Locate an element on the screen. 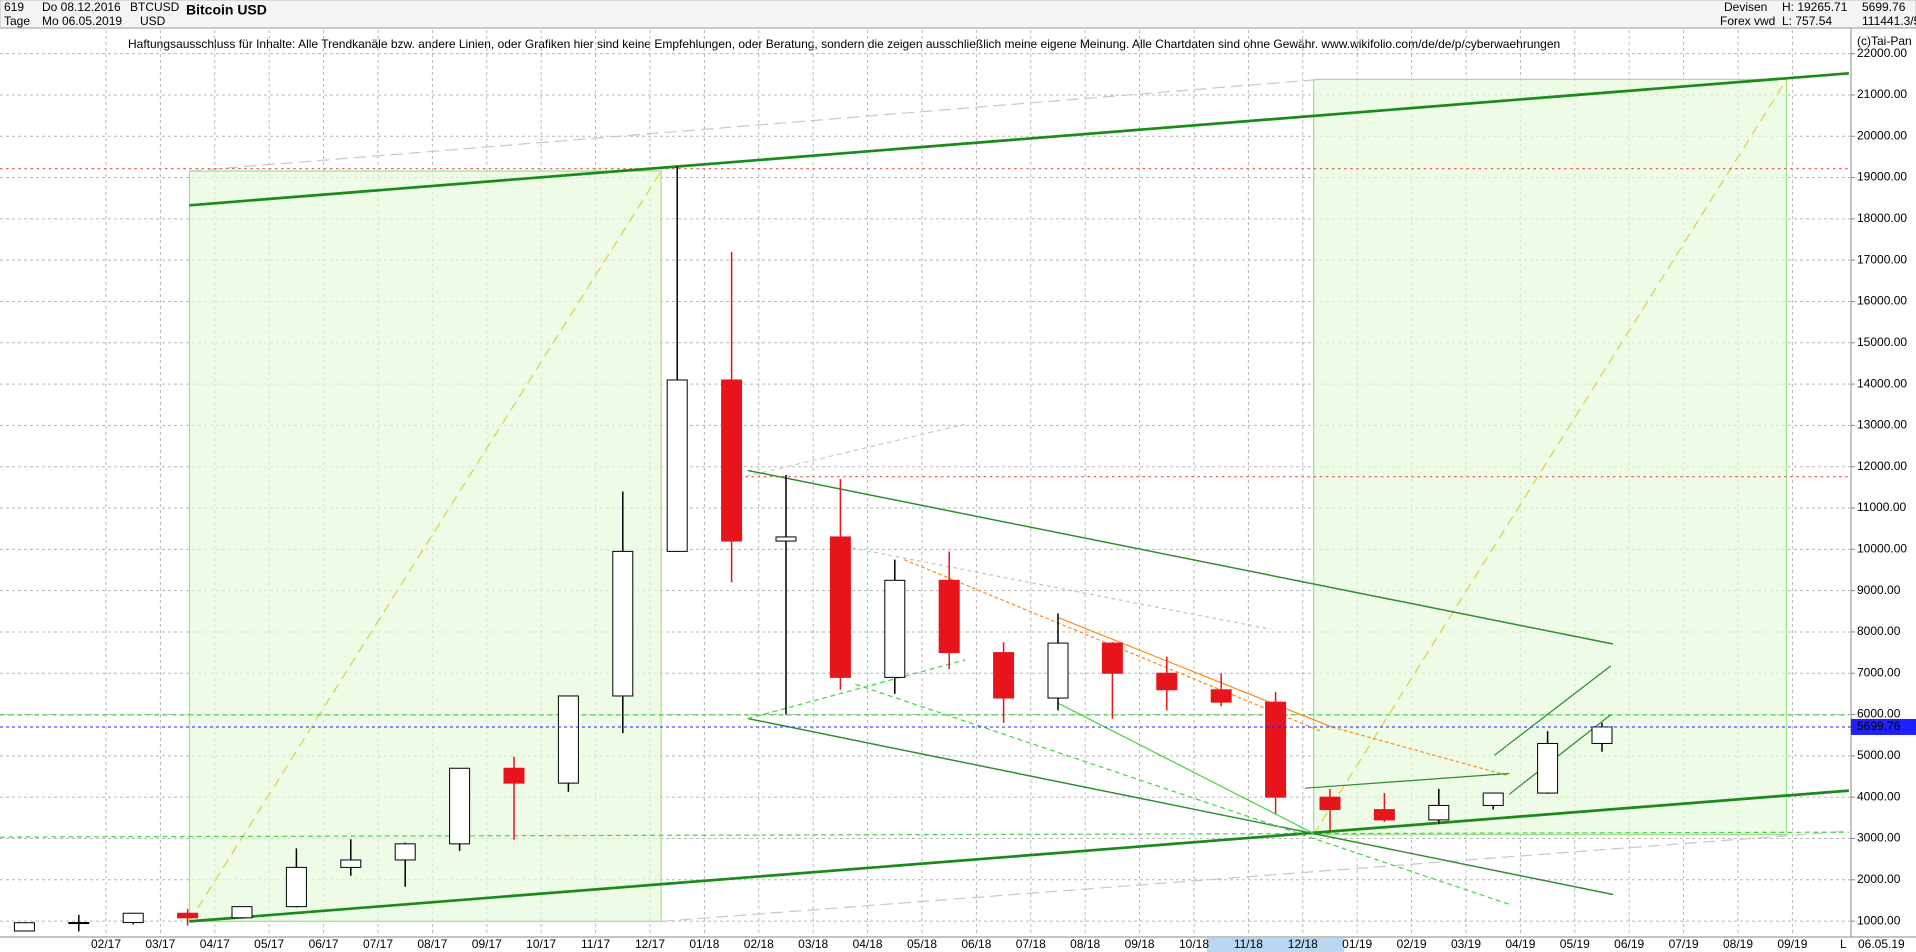  x-tick-label: 09/19 is located at coordinates (1792, 944).